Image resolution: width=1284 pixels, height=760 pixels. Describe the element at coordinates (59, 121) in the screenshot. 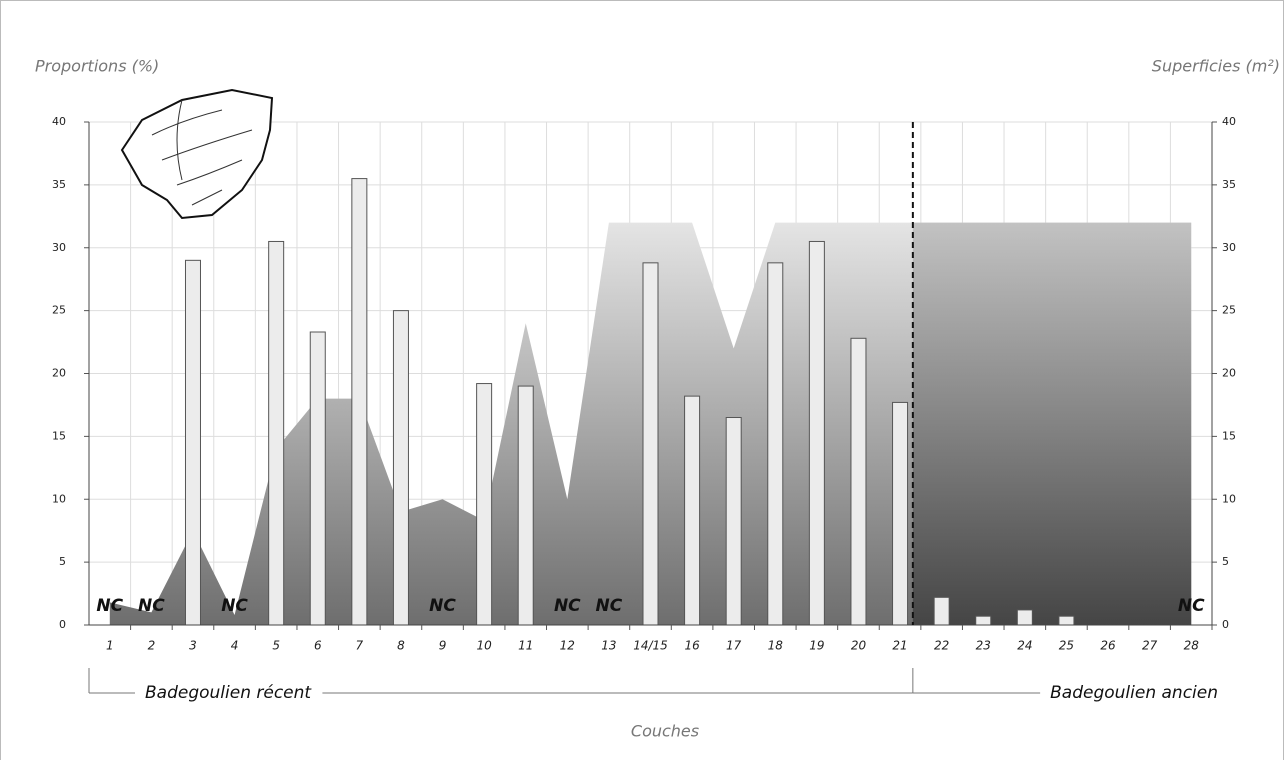

I see `y-tick-label: 40` at that location.